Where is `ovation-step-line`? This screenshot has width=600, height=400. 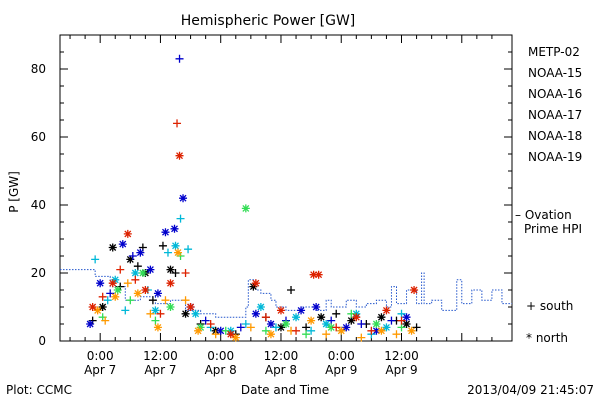 ovation-step-line is located at coordinates (286, 293).